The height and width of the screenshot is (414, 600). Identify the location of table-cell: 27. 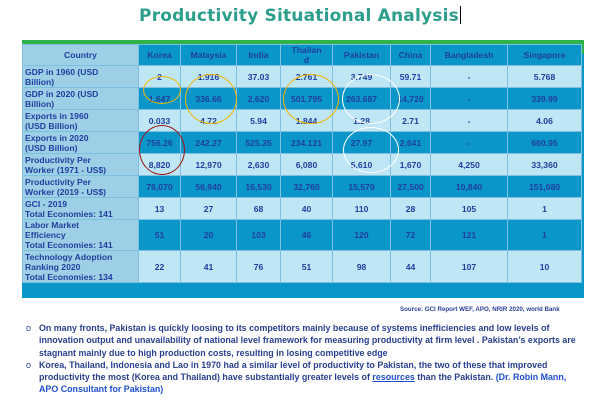
(208, 208).